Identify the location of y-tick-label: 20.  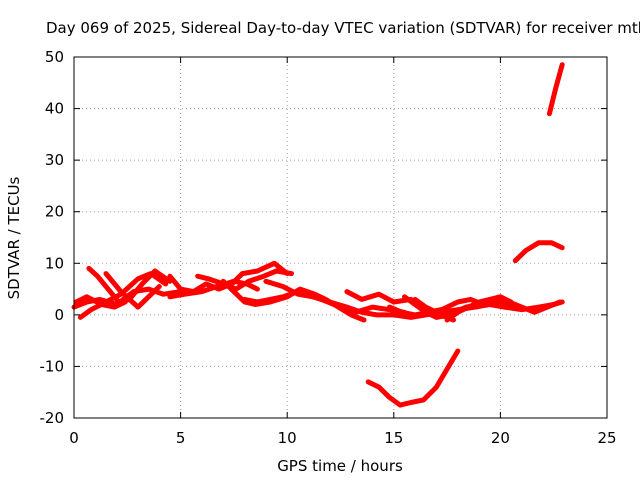
(54, 212).